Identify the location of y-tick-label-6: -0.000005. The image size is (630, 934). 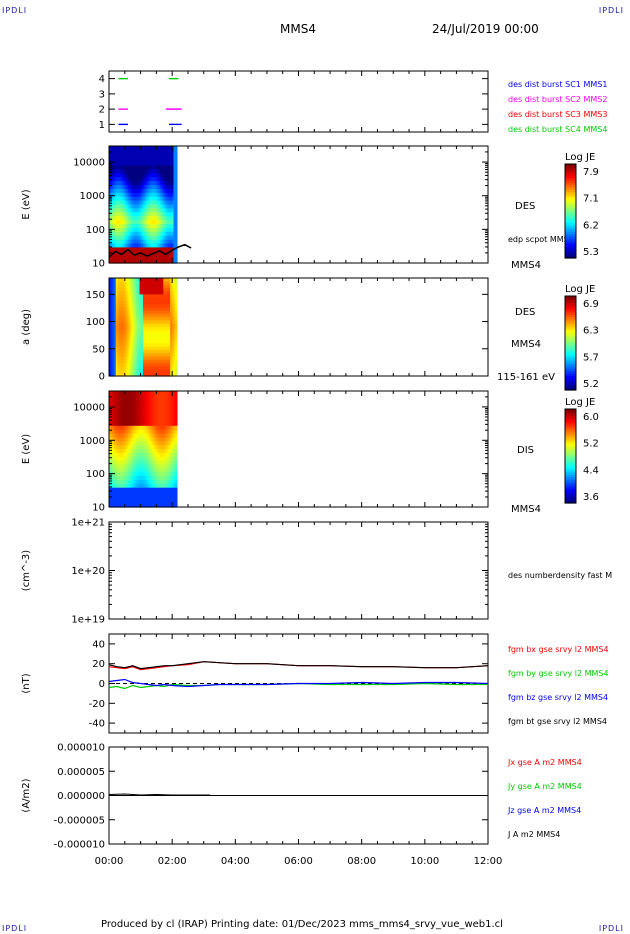
(79, 820).